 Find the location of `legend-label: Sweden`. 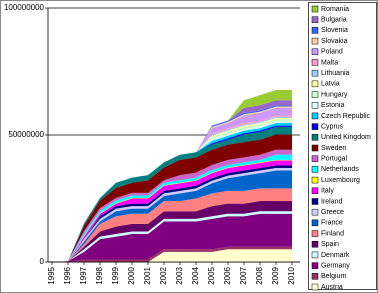

legend-label: Sweden is located at coordinates (333, 148).